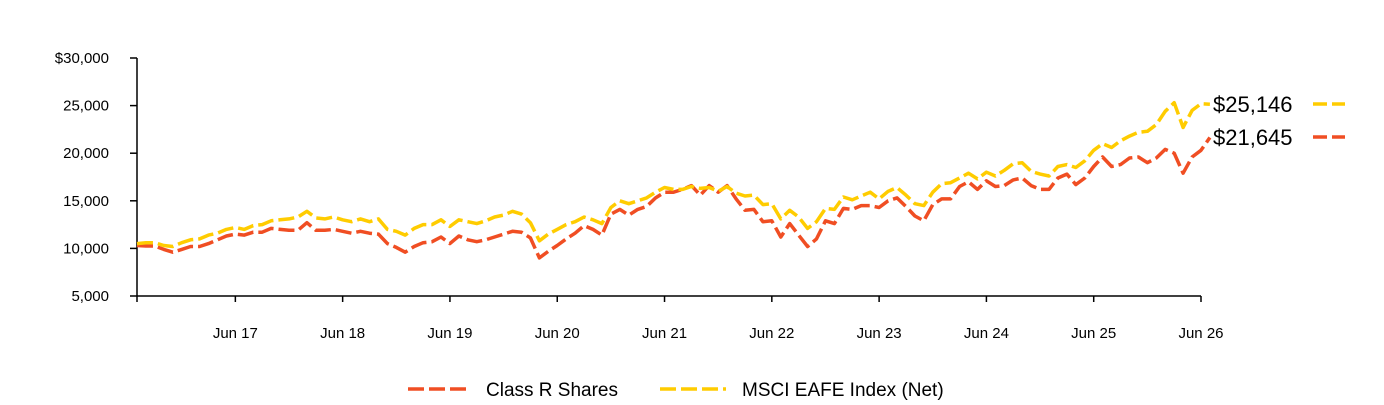  What do you see at coordinates (82, 58) in the screenshot?
I see `y-tick-label: $30,000` at bounding box center [82, 58].